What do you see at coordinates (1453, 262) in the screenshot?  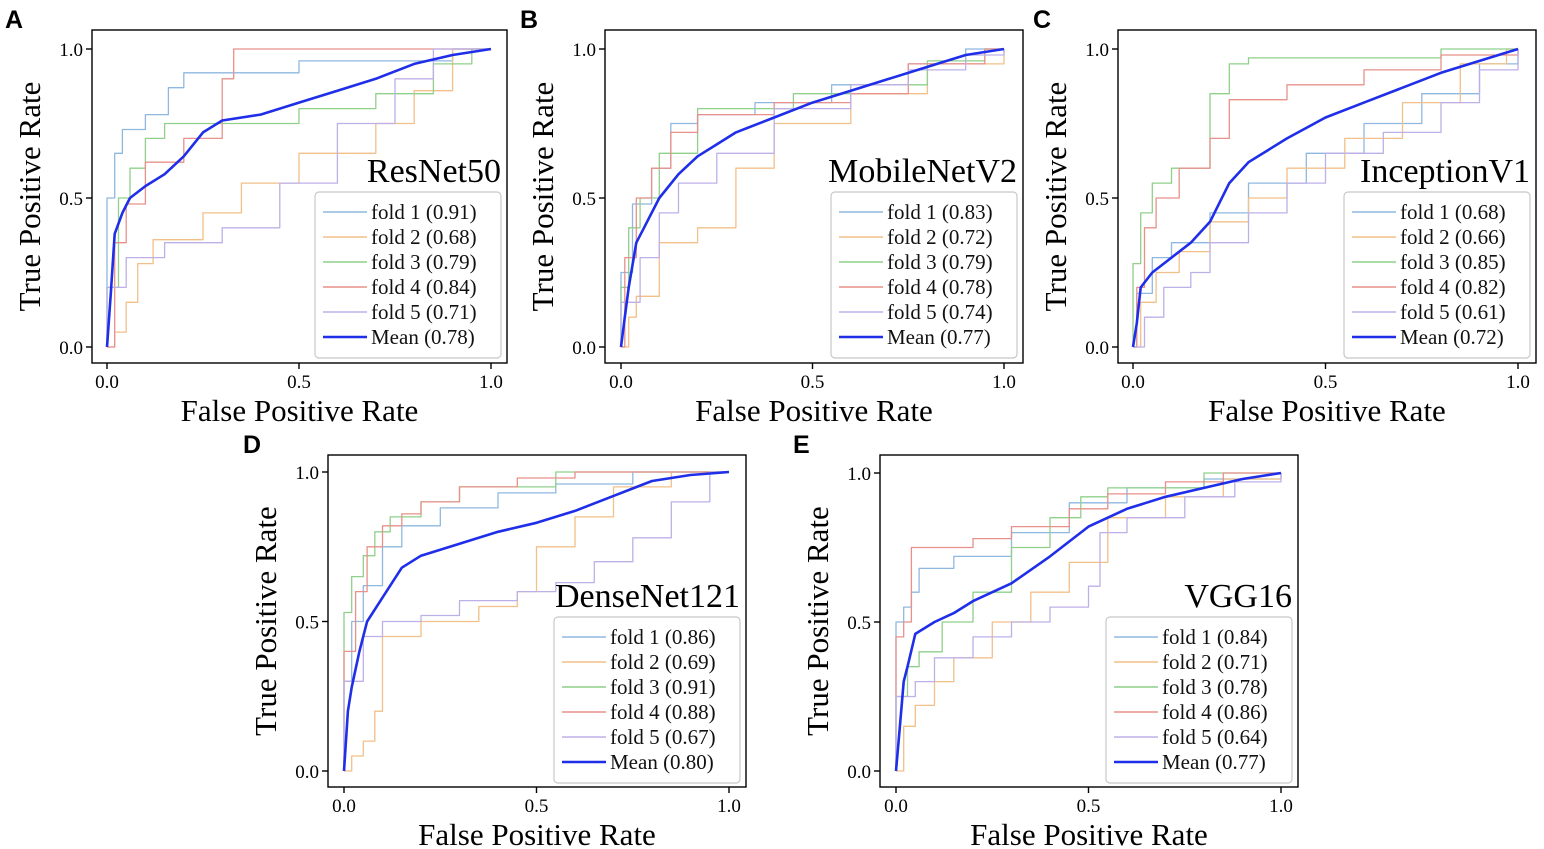 I see `legend-label: fold 3 (0.85)` at bounding box center [1453, 262].